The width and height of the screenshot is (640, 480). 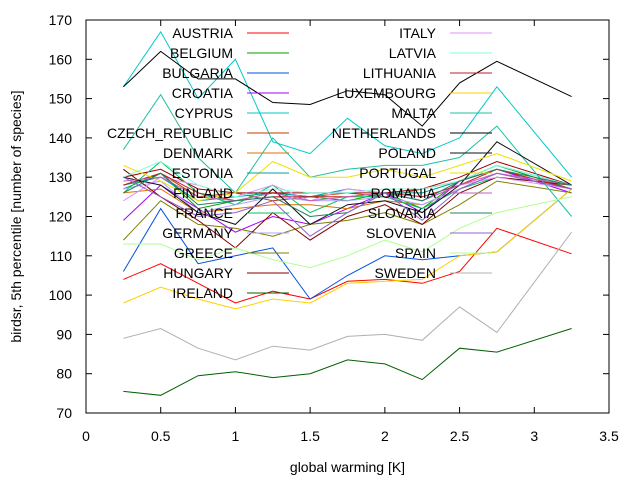 What do you see at coordinates (400, 73) in the screenshot?
I see `legend-label-lithuania: LITHUANIA` at bounding box center [400, 73].